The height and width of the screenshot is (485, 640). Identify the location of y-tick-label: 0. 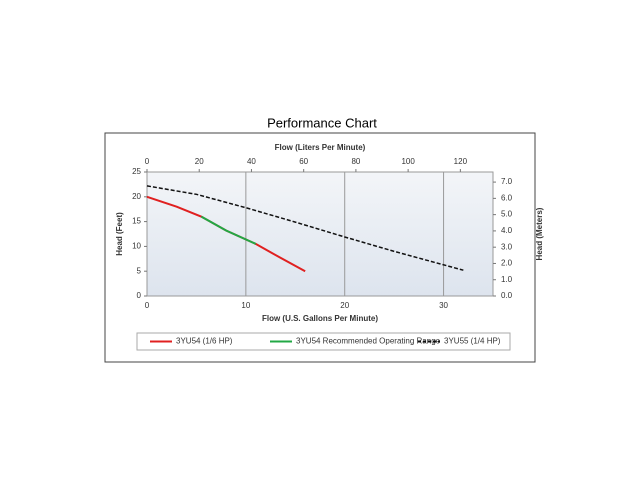
(139, 295).